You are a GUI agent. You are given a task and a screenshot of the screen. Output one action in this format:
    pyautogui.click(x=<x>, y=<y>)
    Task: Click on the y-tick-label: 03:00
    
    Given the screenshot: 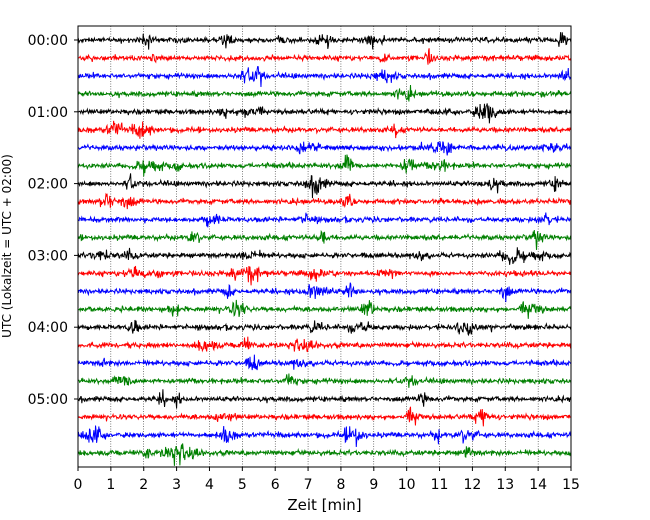 What is the action you would take?
    pyautogui.click(x=48, y=256)
    